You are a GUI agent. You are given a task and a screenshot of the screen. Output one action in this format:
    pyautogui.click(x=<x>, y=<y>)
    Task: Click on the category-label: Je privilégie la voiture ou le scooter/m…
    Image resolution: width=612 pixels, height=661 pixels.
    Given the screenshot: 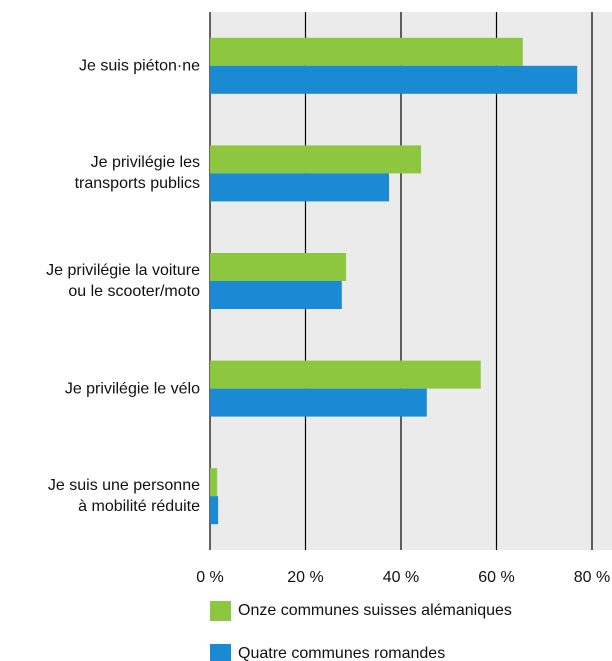 What is the action you would take?
    pyautogui.click(x=123, y=281)
    